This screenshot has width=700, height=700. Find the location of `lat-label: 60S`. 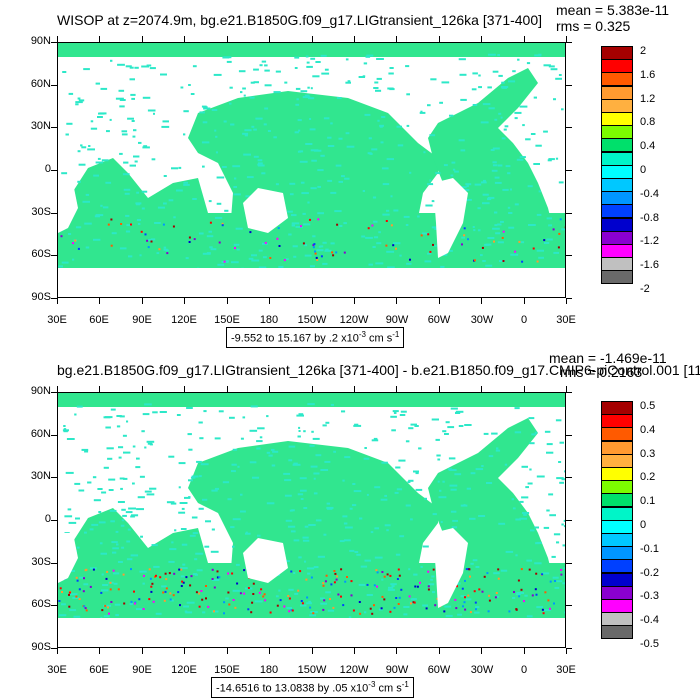

lat-label: 60S is located at coordinates (41, 254).